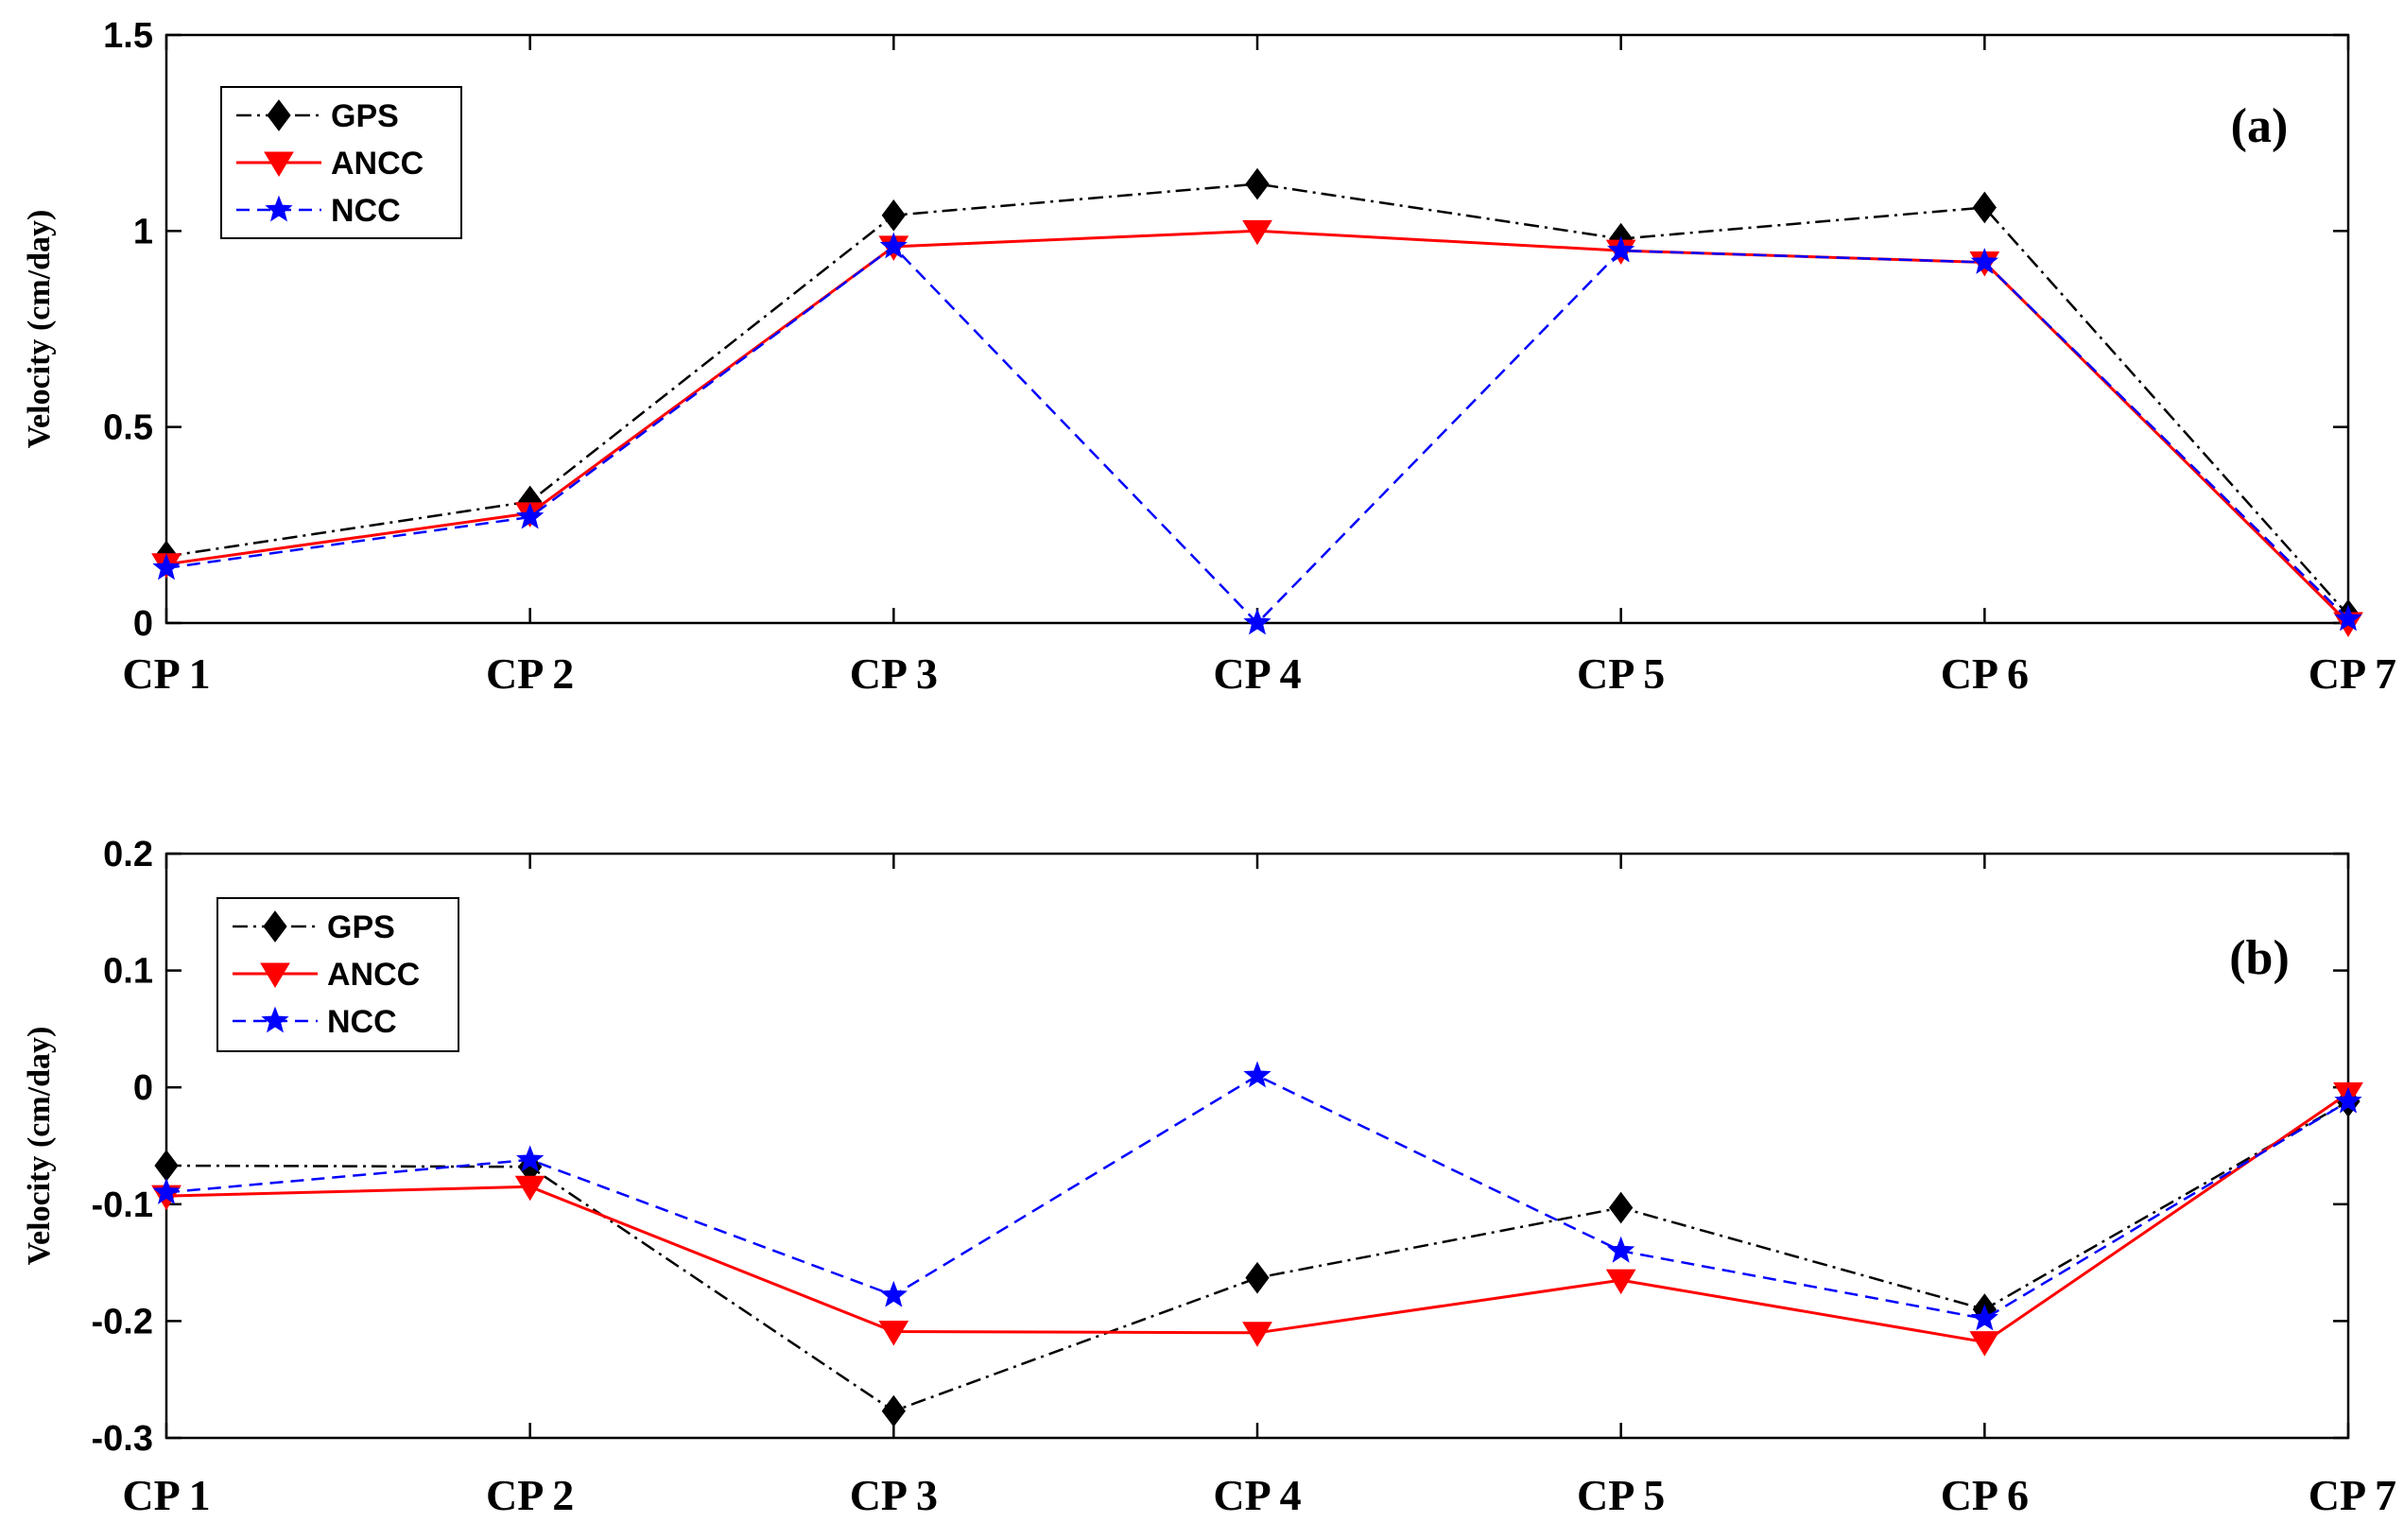  I want to click on y-tick-label: -0.2, so click(122, 1321).